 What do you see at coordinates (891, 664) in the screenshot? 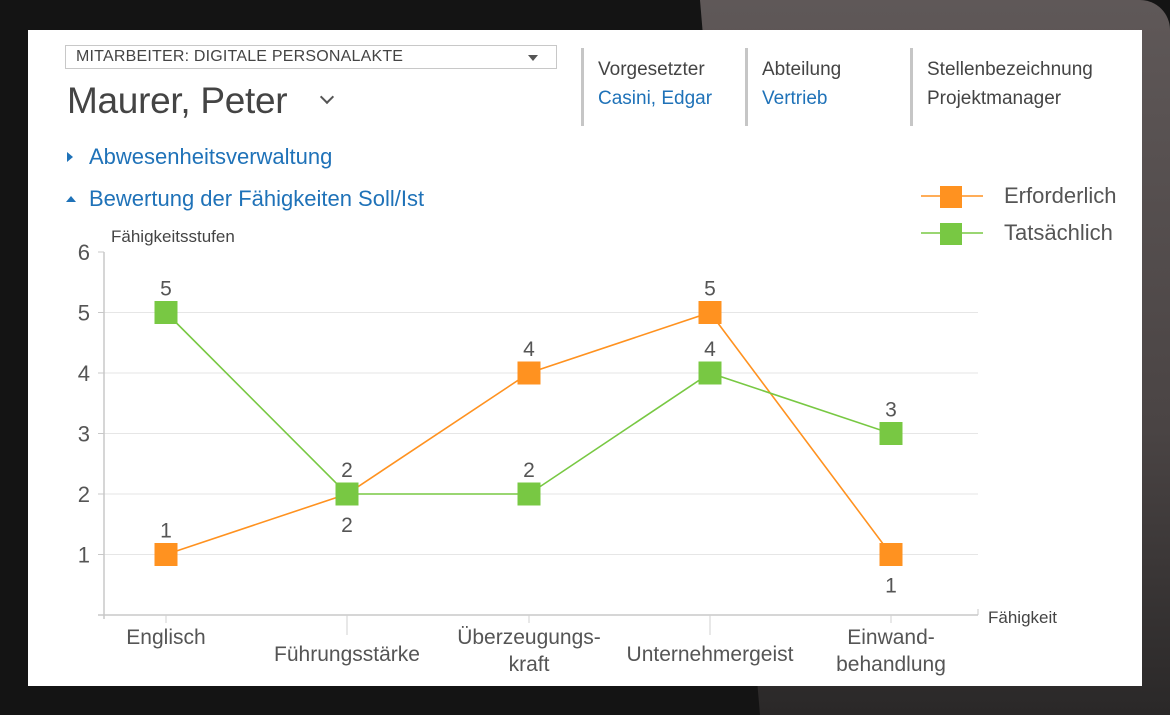
I see `svg-text: behandlung` at bounding box center [891, 664].